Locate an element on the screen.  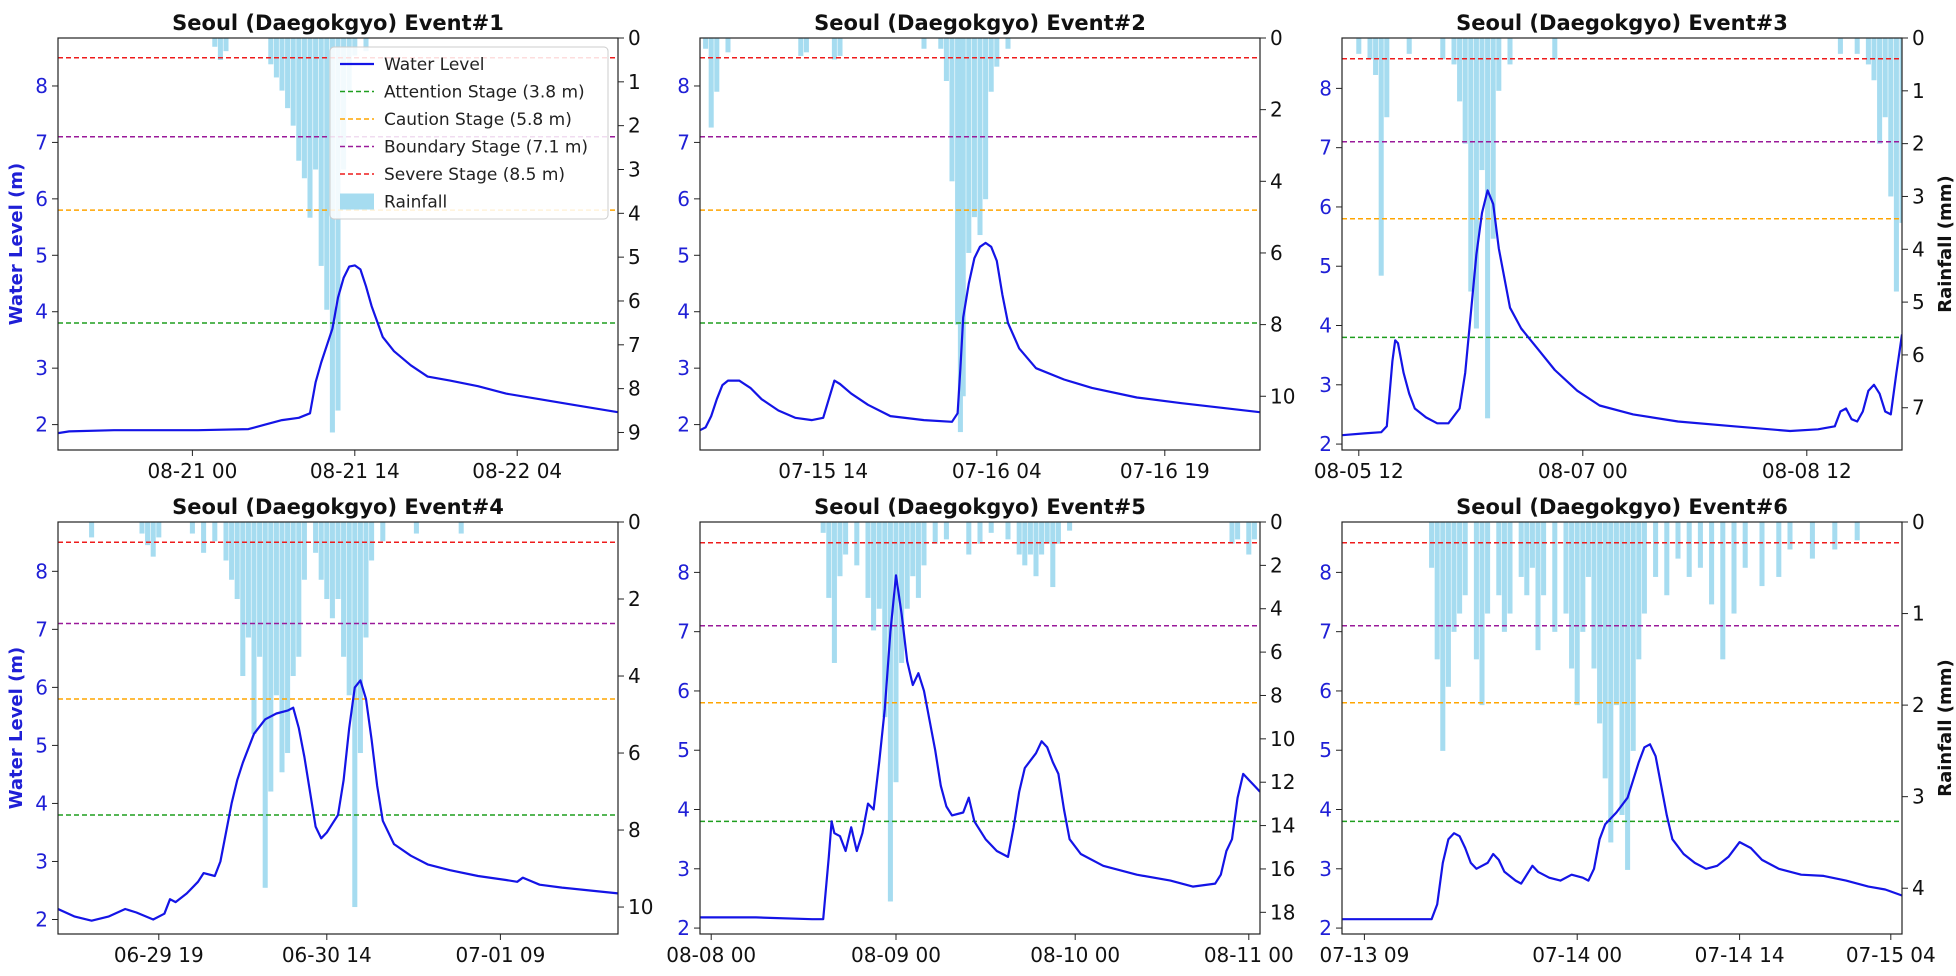
right-tick-label: 10 is located at coordinates (1282, 739).